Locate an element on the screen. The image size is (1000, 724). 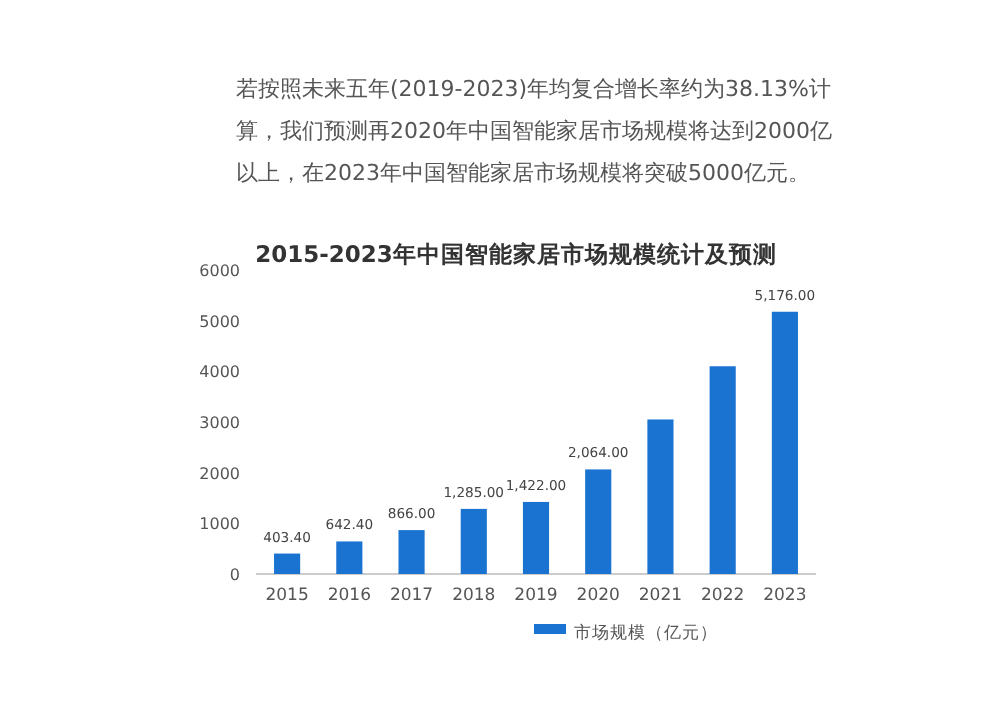
x-tick-label: 2023 is located at coordinates (785, 596).